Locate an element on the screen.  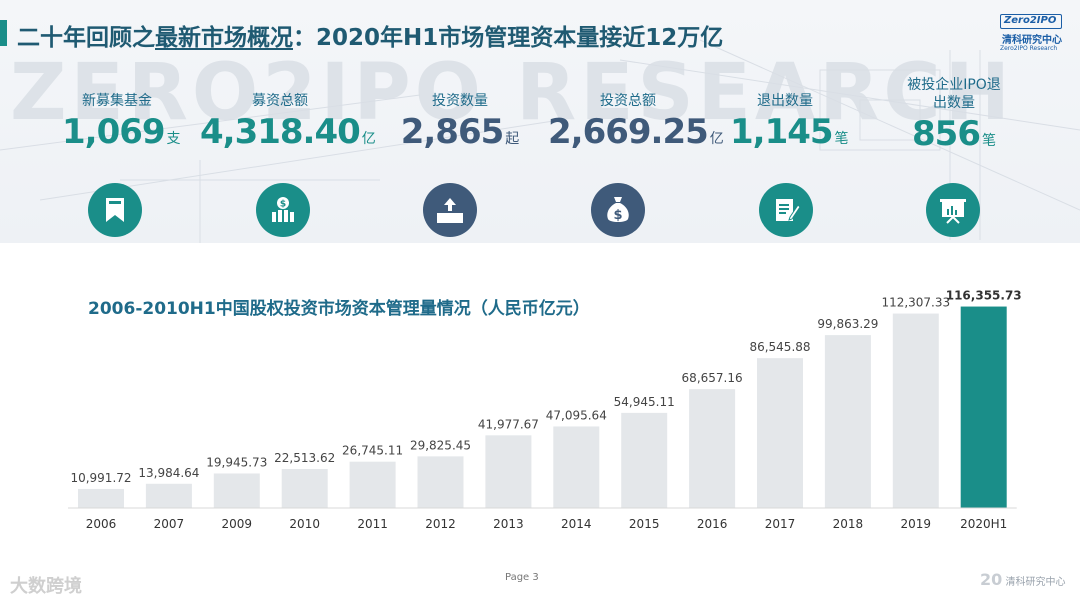
data-label-2016: 68,657.16 is located at coordinates (712, 378).